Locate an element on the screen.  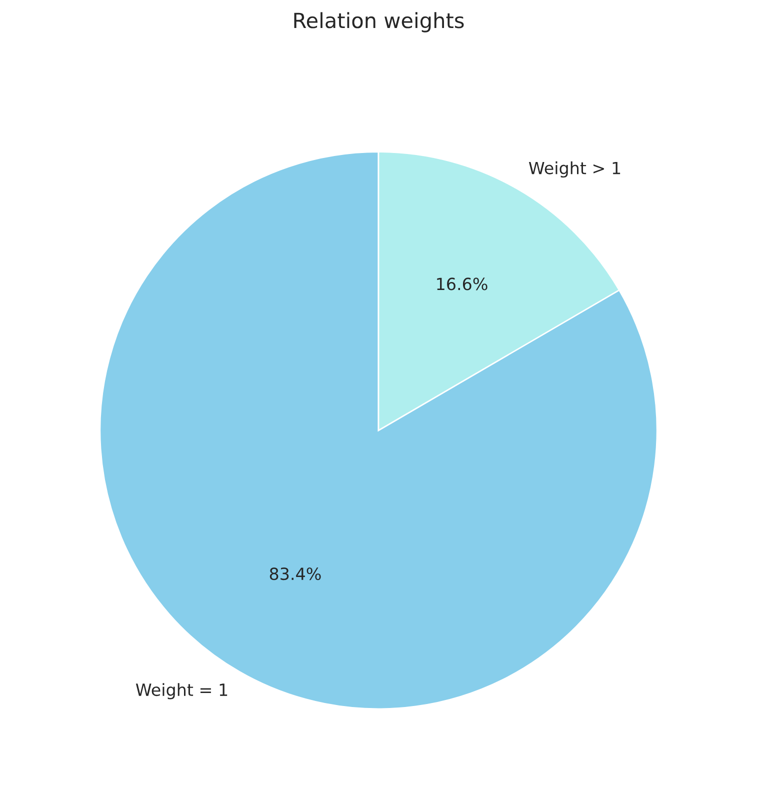
data-label: 83.4% is located at coordinates (295, 574).